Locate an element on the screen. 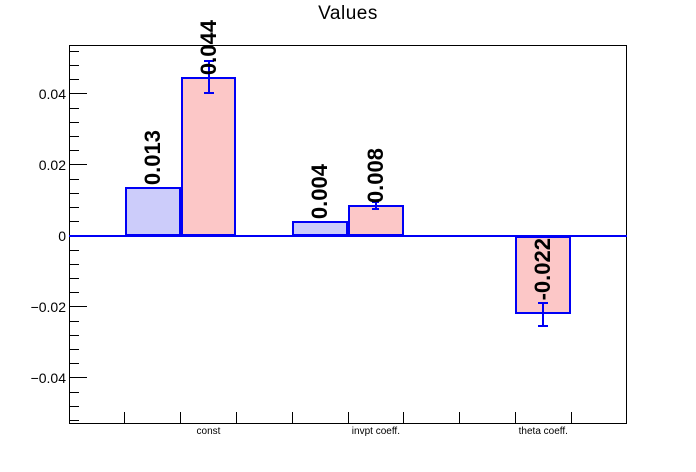 This screenshot has width=696, height=472. bar-value-label: 0.013 is located at coordinates (152, 157).